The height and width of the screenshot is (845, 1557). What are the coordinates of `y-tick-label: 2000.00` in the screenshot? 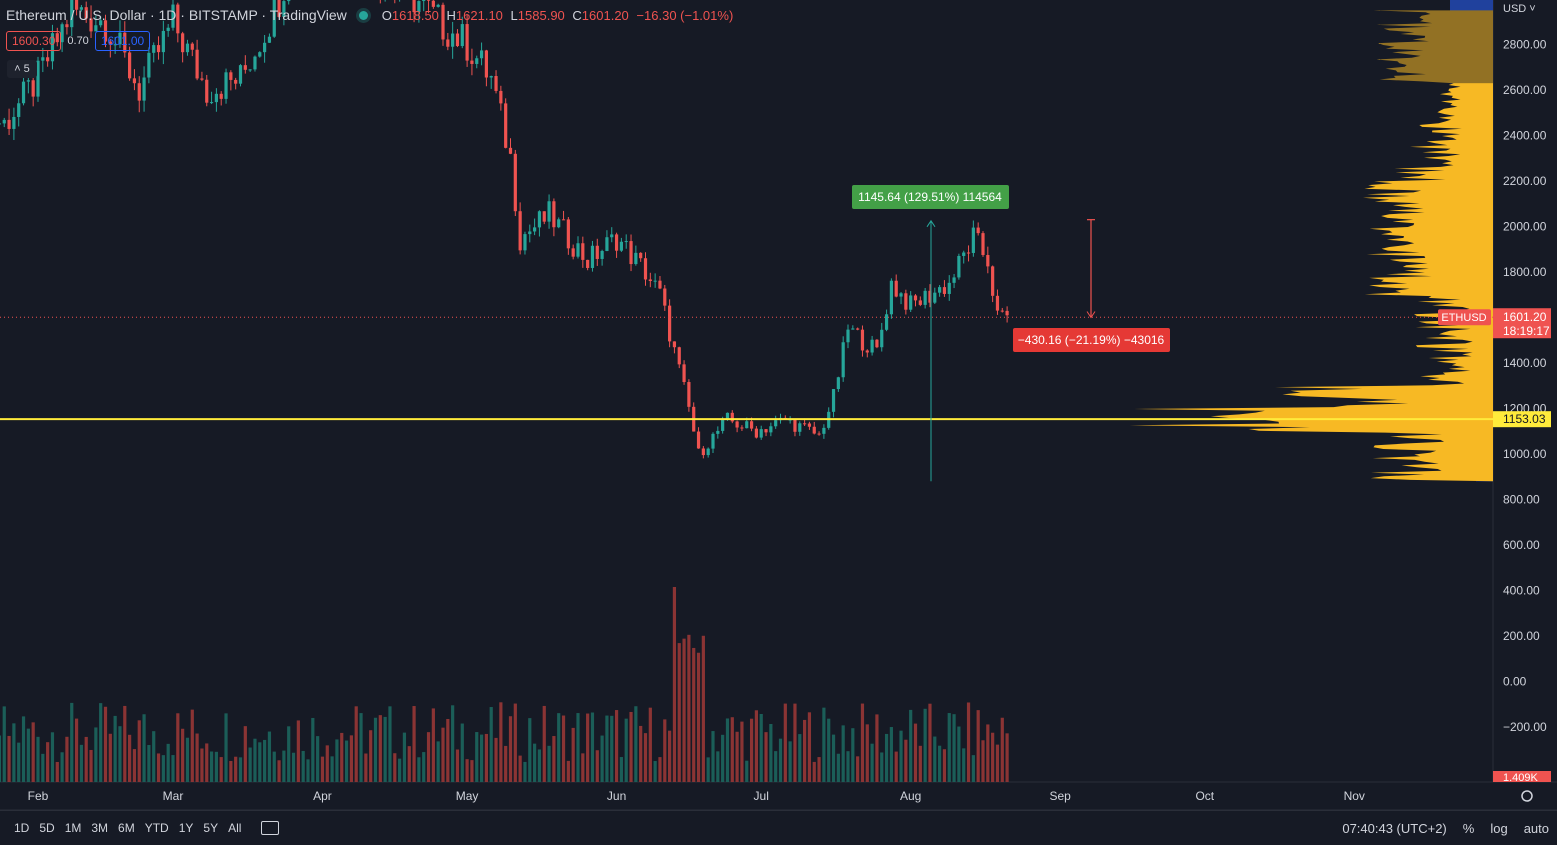 It's located at (1525, 227).